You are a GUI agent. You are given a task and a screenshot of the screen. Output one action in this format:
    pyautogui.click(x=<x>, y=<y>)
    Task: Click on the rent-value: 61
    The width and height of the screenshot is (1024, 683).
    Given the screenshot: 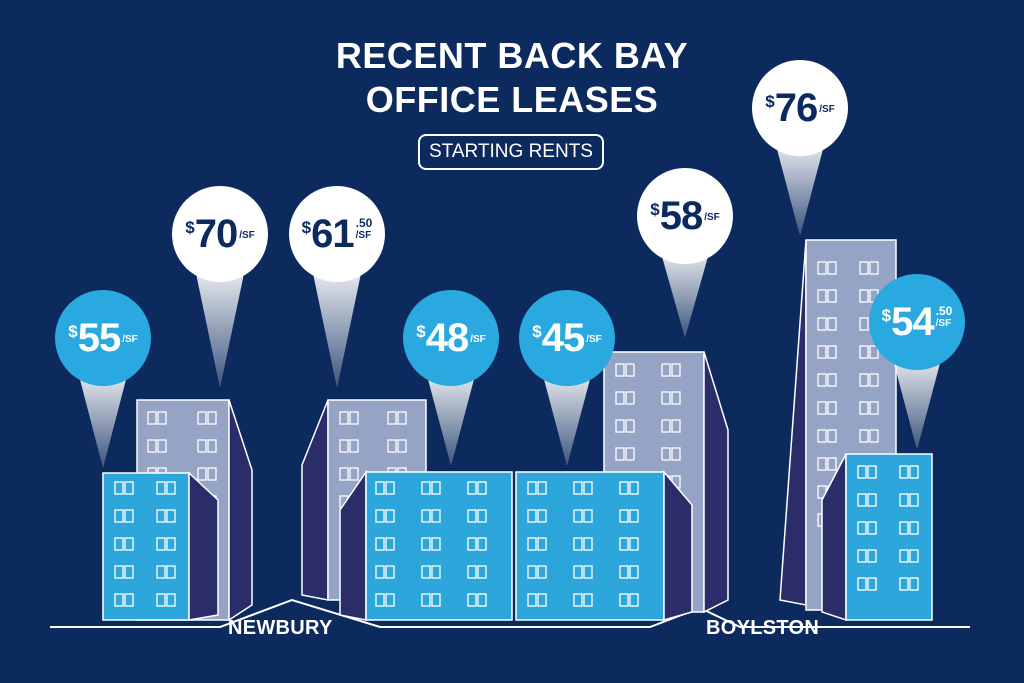 What is the action you would take?
    pyautogui.click(x=332, y=234)
    